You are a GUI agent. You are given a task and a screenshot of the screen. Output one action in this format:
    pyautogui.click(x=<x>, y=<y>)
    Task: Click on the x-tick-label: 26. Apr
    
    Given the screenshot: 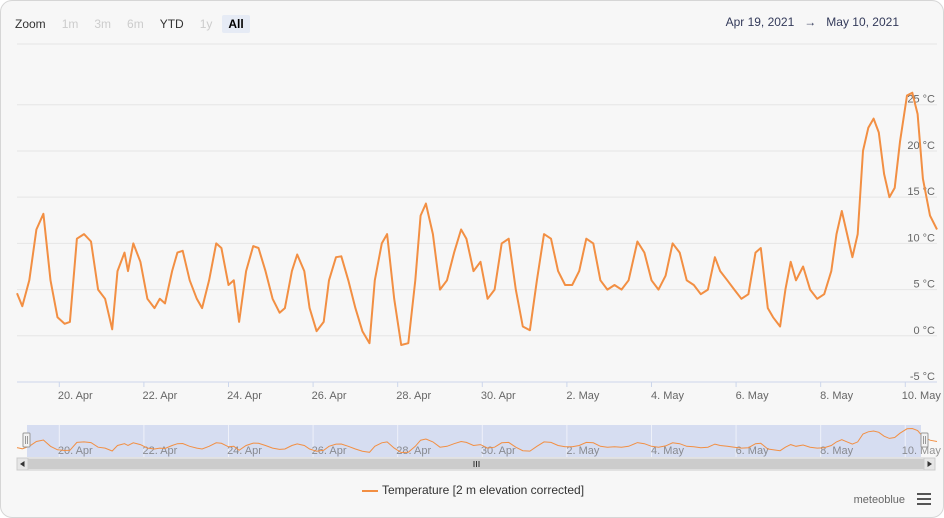 What is the action you would take?
    pyautogui.click(x=329, y=396)
    